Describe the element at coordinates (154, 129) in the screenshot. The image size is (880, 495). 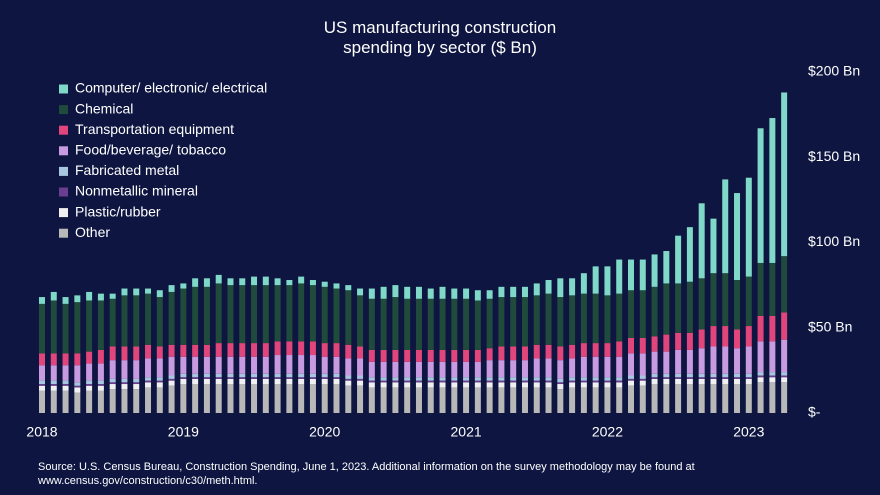
I see `legend-label: Transportation equipment` at that location.